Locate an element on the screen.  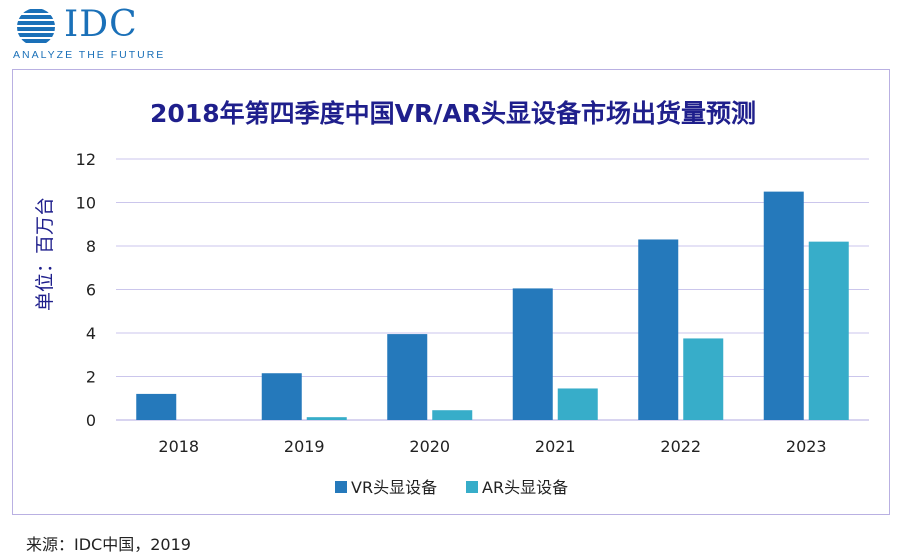
bar-ar-2022 is located at coordinates (703, 379).